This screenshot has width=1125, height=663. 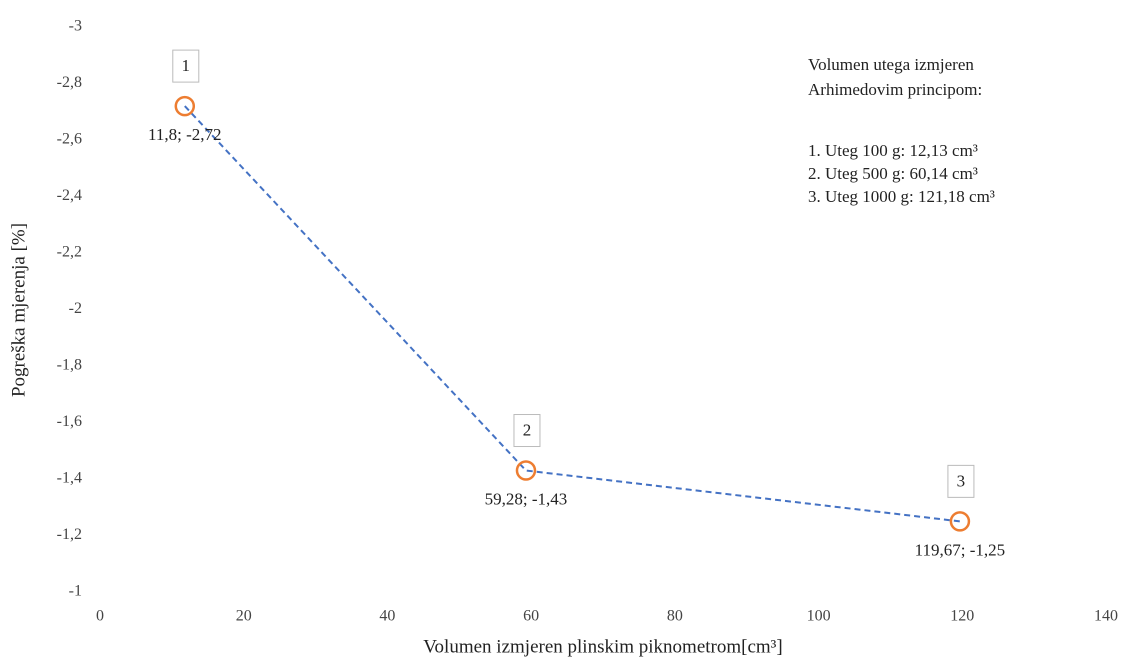 I want to click on point-label: 1, so click(x=186, y=65).